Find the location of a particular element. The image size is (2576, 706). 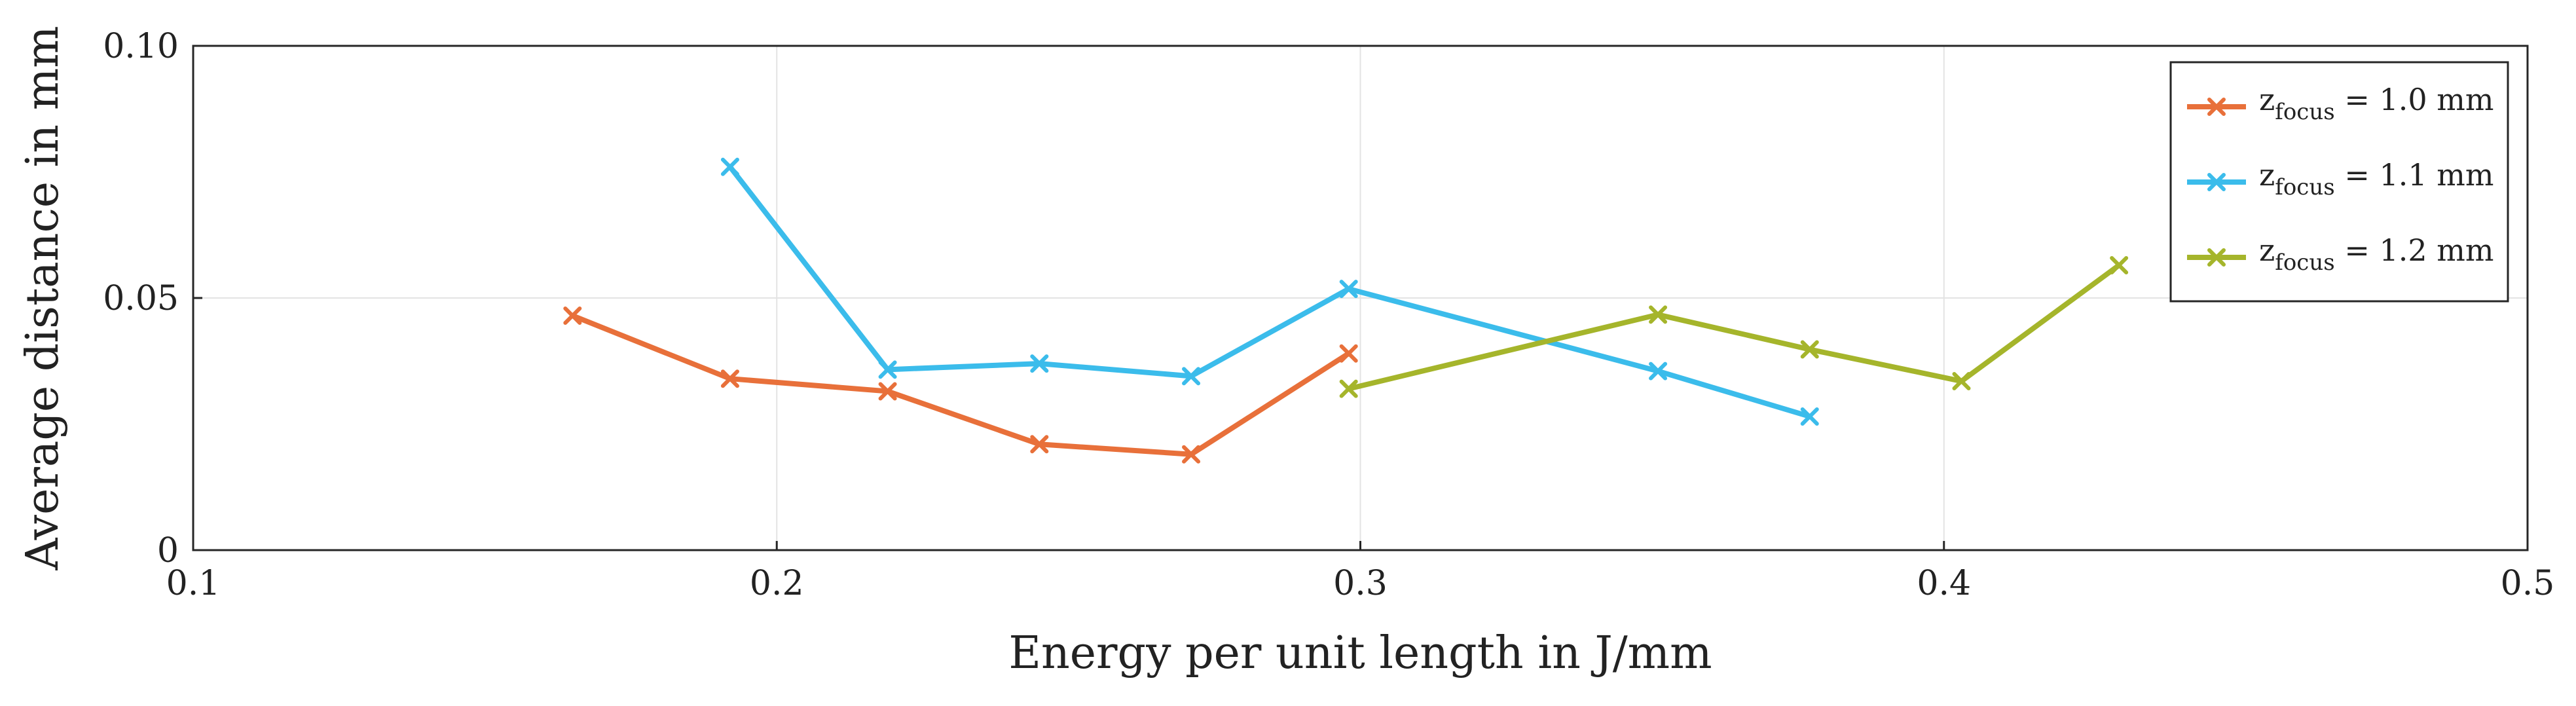

legend-item: zfocus = 1.1 mm is located at coordinates (2340, 178).